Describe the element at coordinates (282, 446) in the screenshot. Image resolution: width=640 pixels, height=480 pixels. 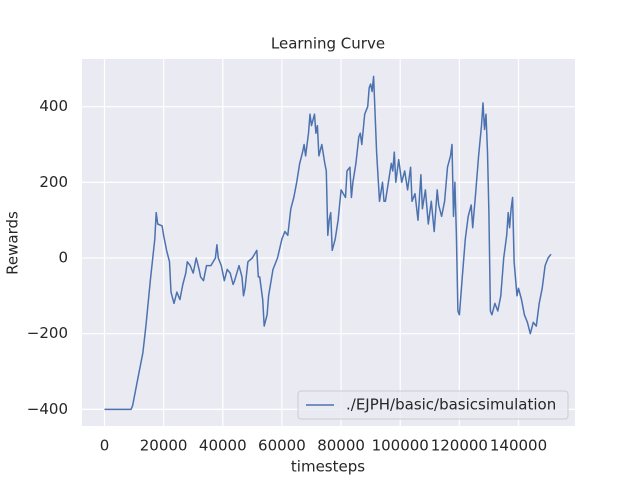
I see `x-tick-label: 60000` at that location.